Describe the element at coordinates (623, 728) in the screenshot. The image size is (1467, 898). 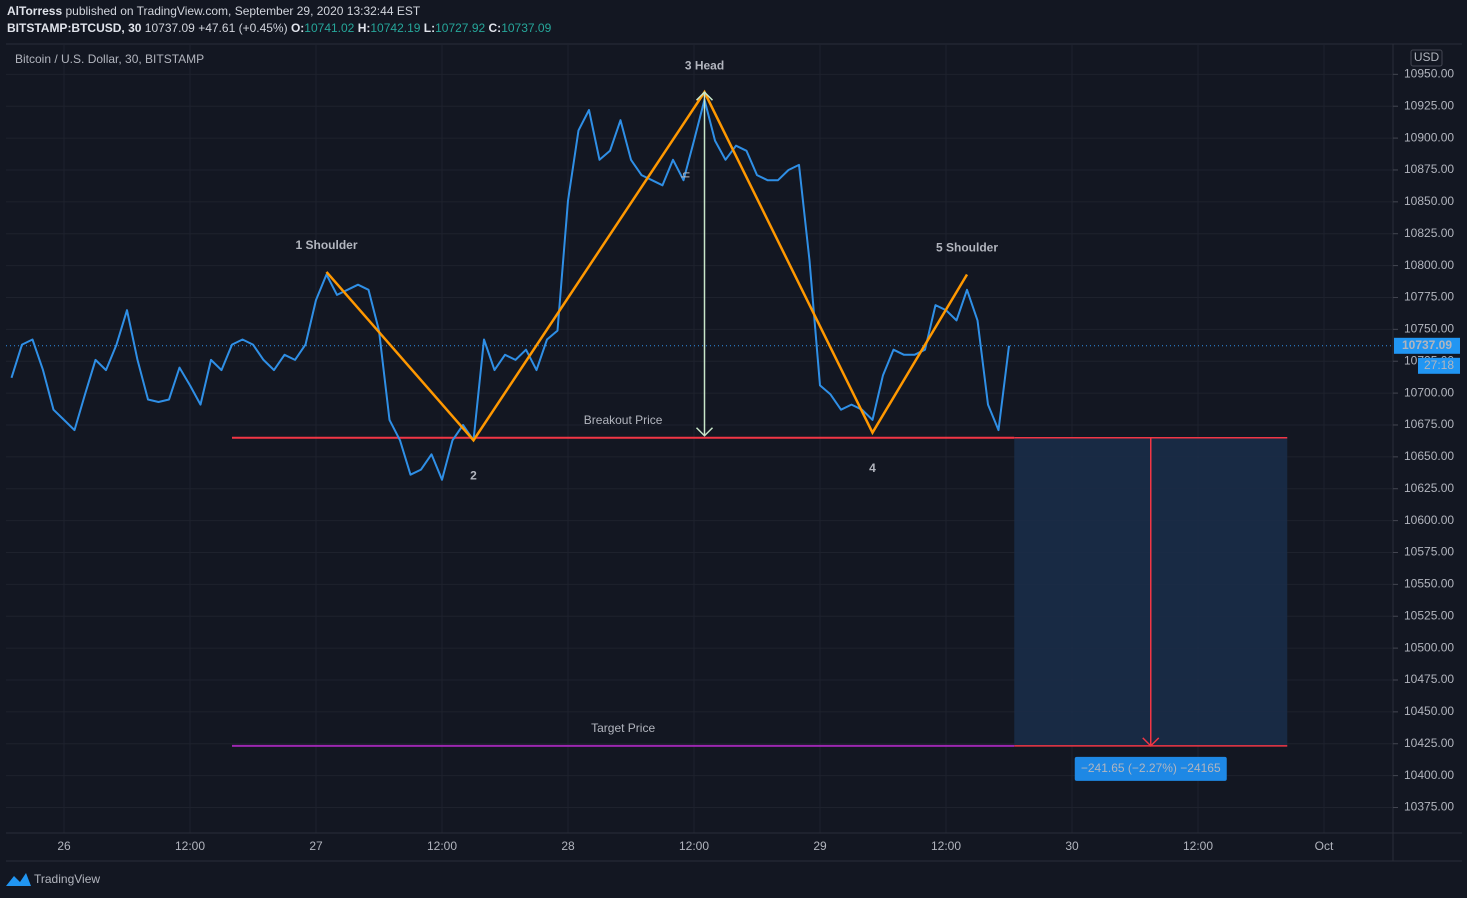
I see `target-label: Target Price` at that location.